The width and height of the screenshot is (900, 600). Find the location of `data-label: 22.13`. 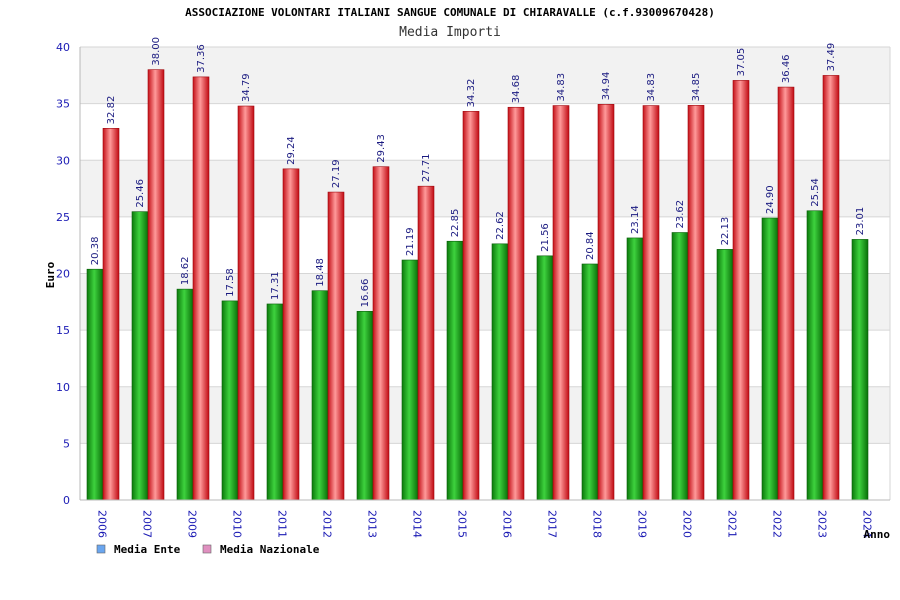

data-label: 22.13 is located at coordinates (725, 231).